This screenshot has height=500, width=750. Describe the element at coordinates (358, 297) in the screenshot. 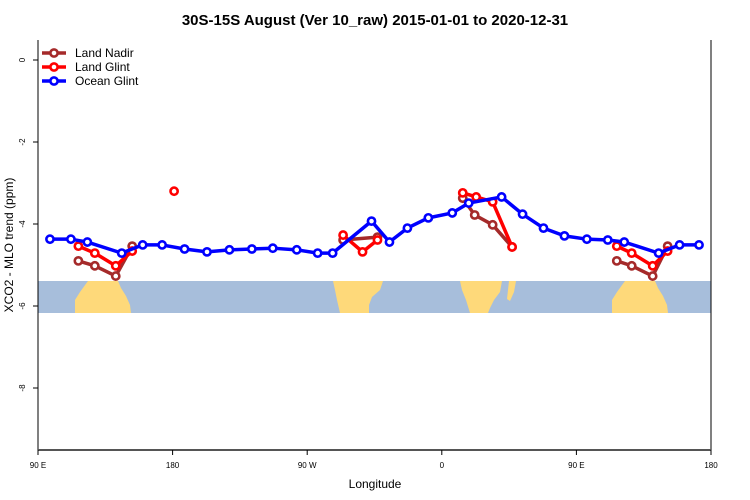

I see `land-south-america` at that location.